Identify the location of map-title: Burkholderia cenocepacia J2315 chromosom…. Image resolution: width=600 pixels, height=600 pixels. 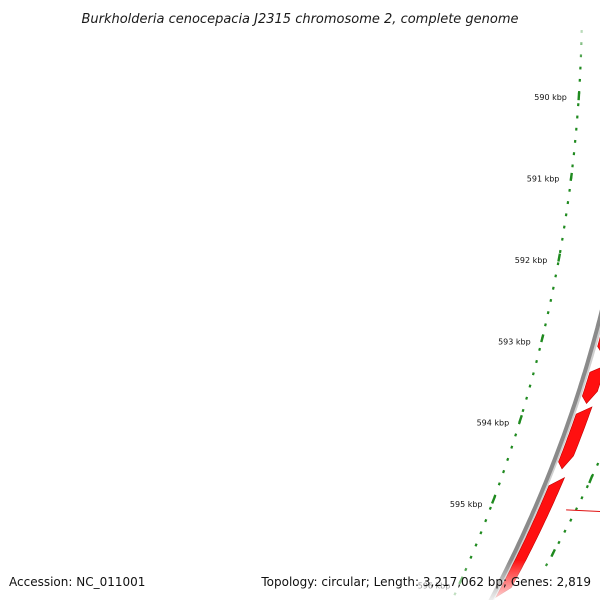
(299, 19).